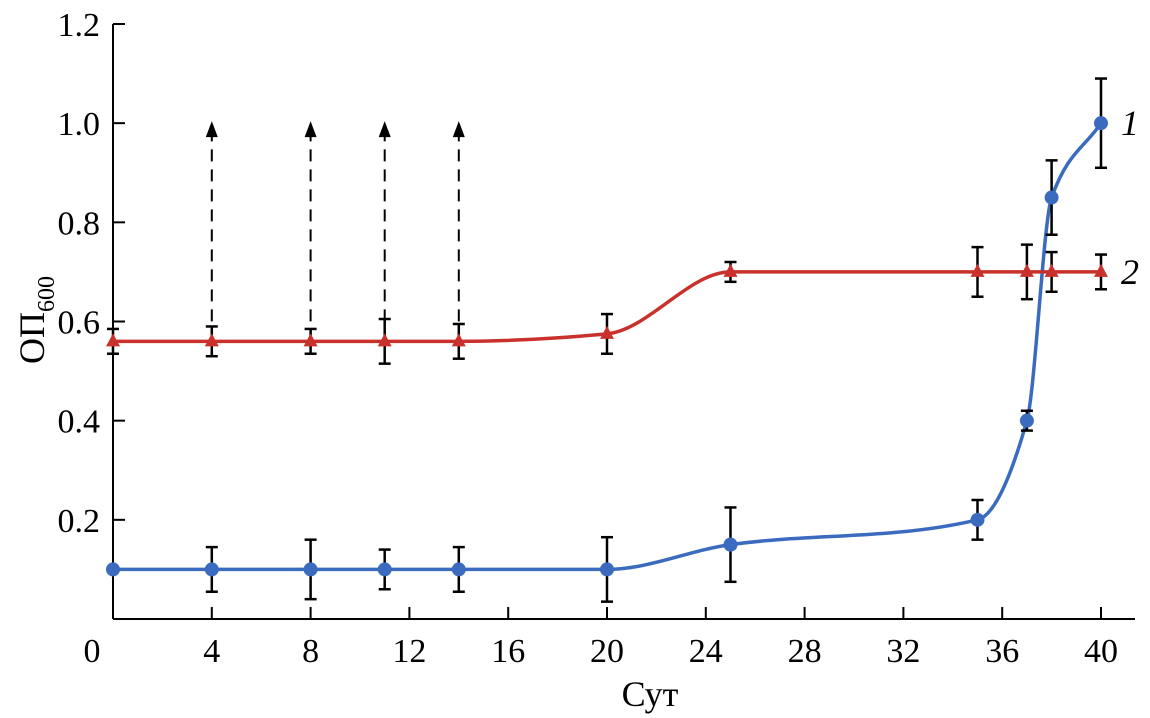 This screenshot has height=718, width=1150. Describe the element at coordinates (92, 651) in the screenshot. I see `x-tick-label: 0` at that location.